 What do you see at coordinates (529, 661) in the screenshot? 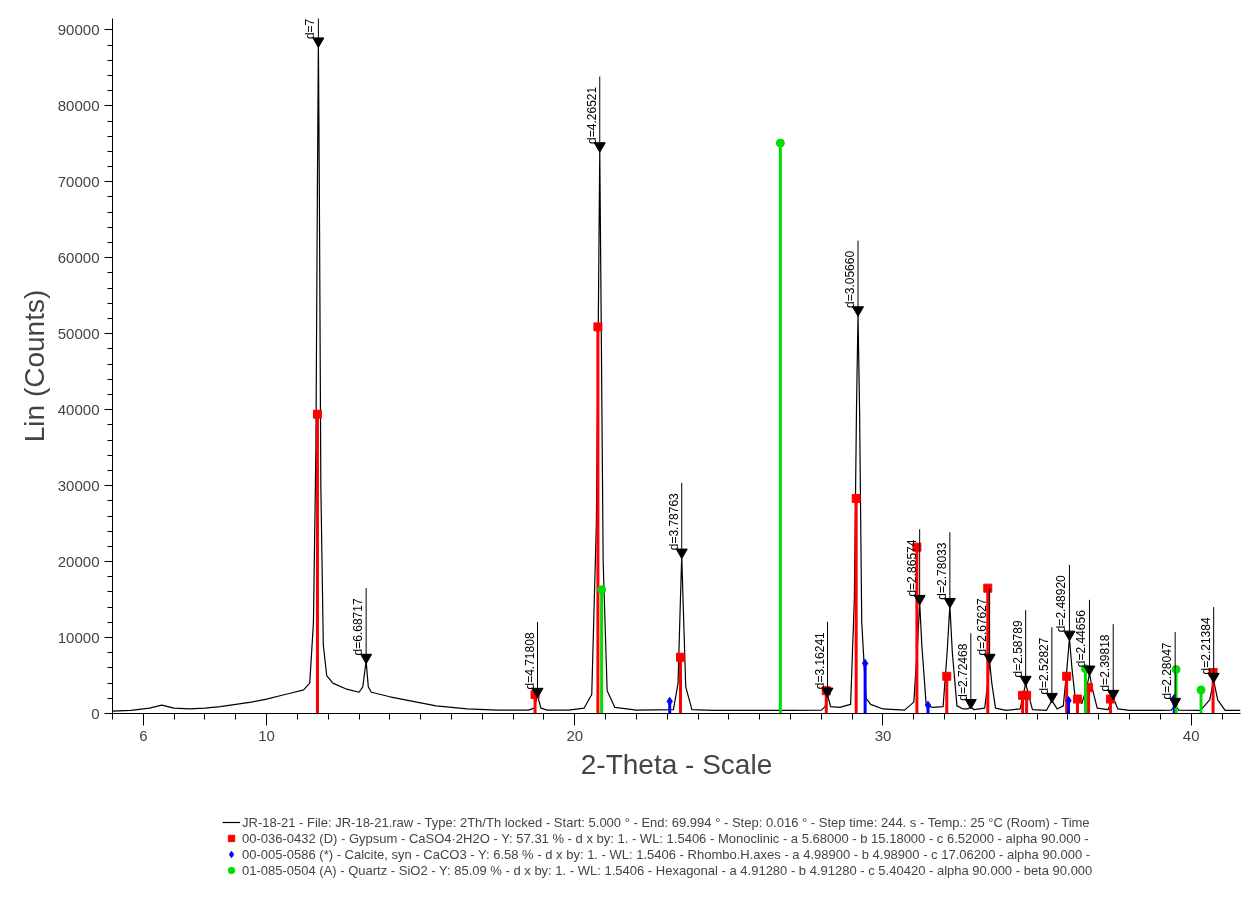
I see `annotation: d=4.71808` at bounding box center [529, 661].